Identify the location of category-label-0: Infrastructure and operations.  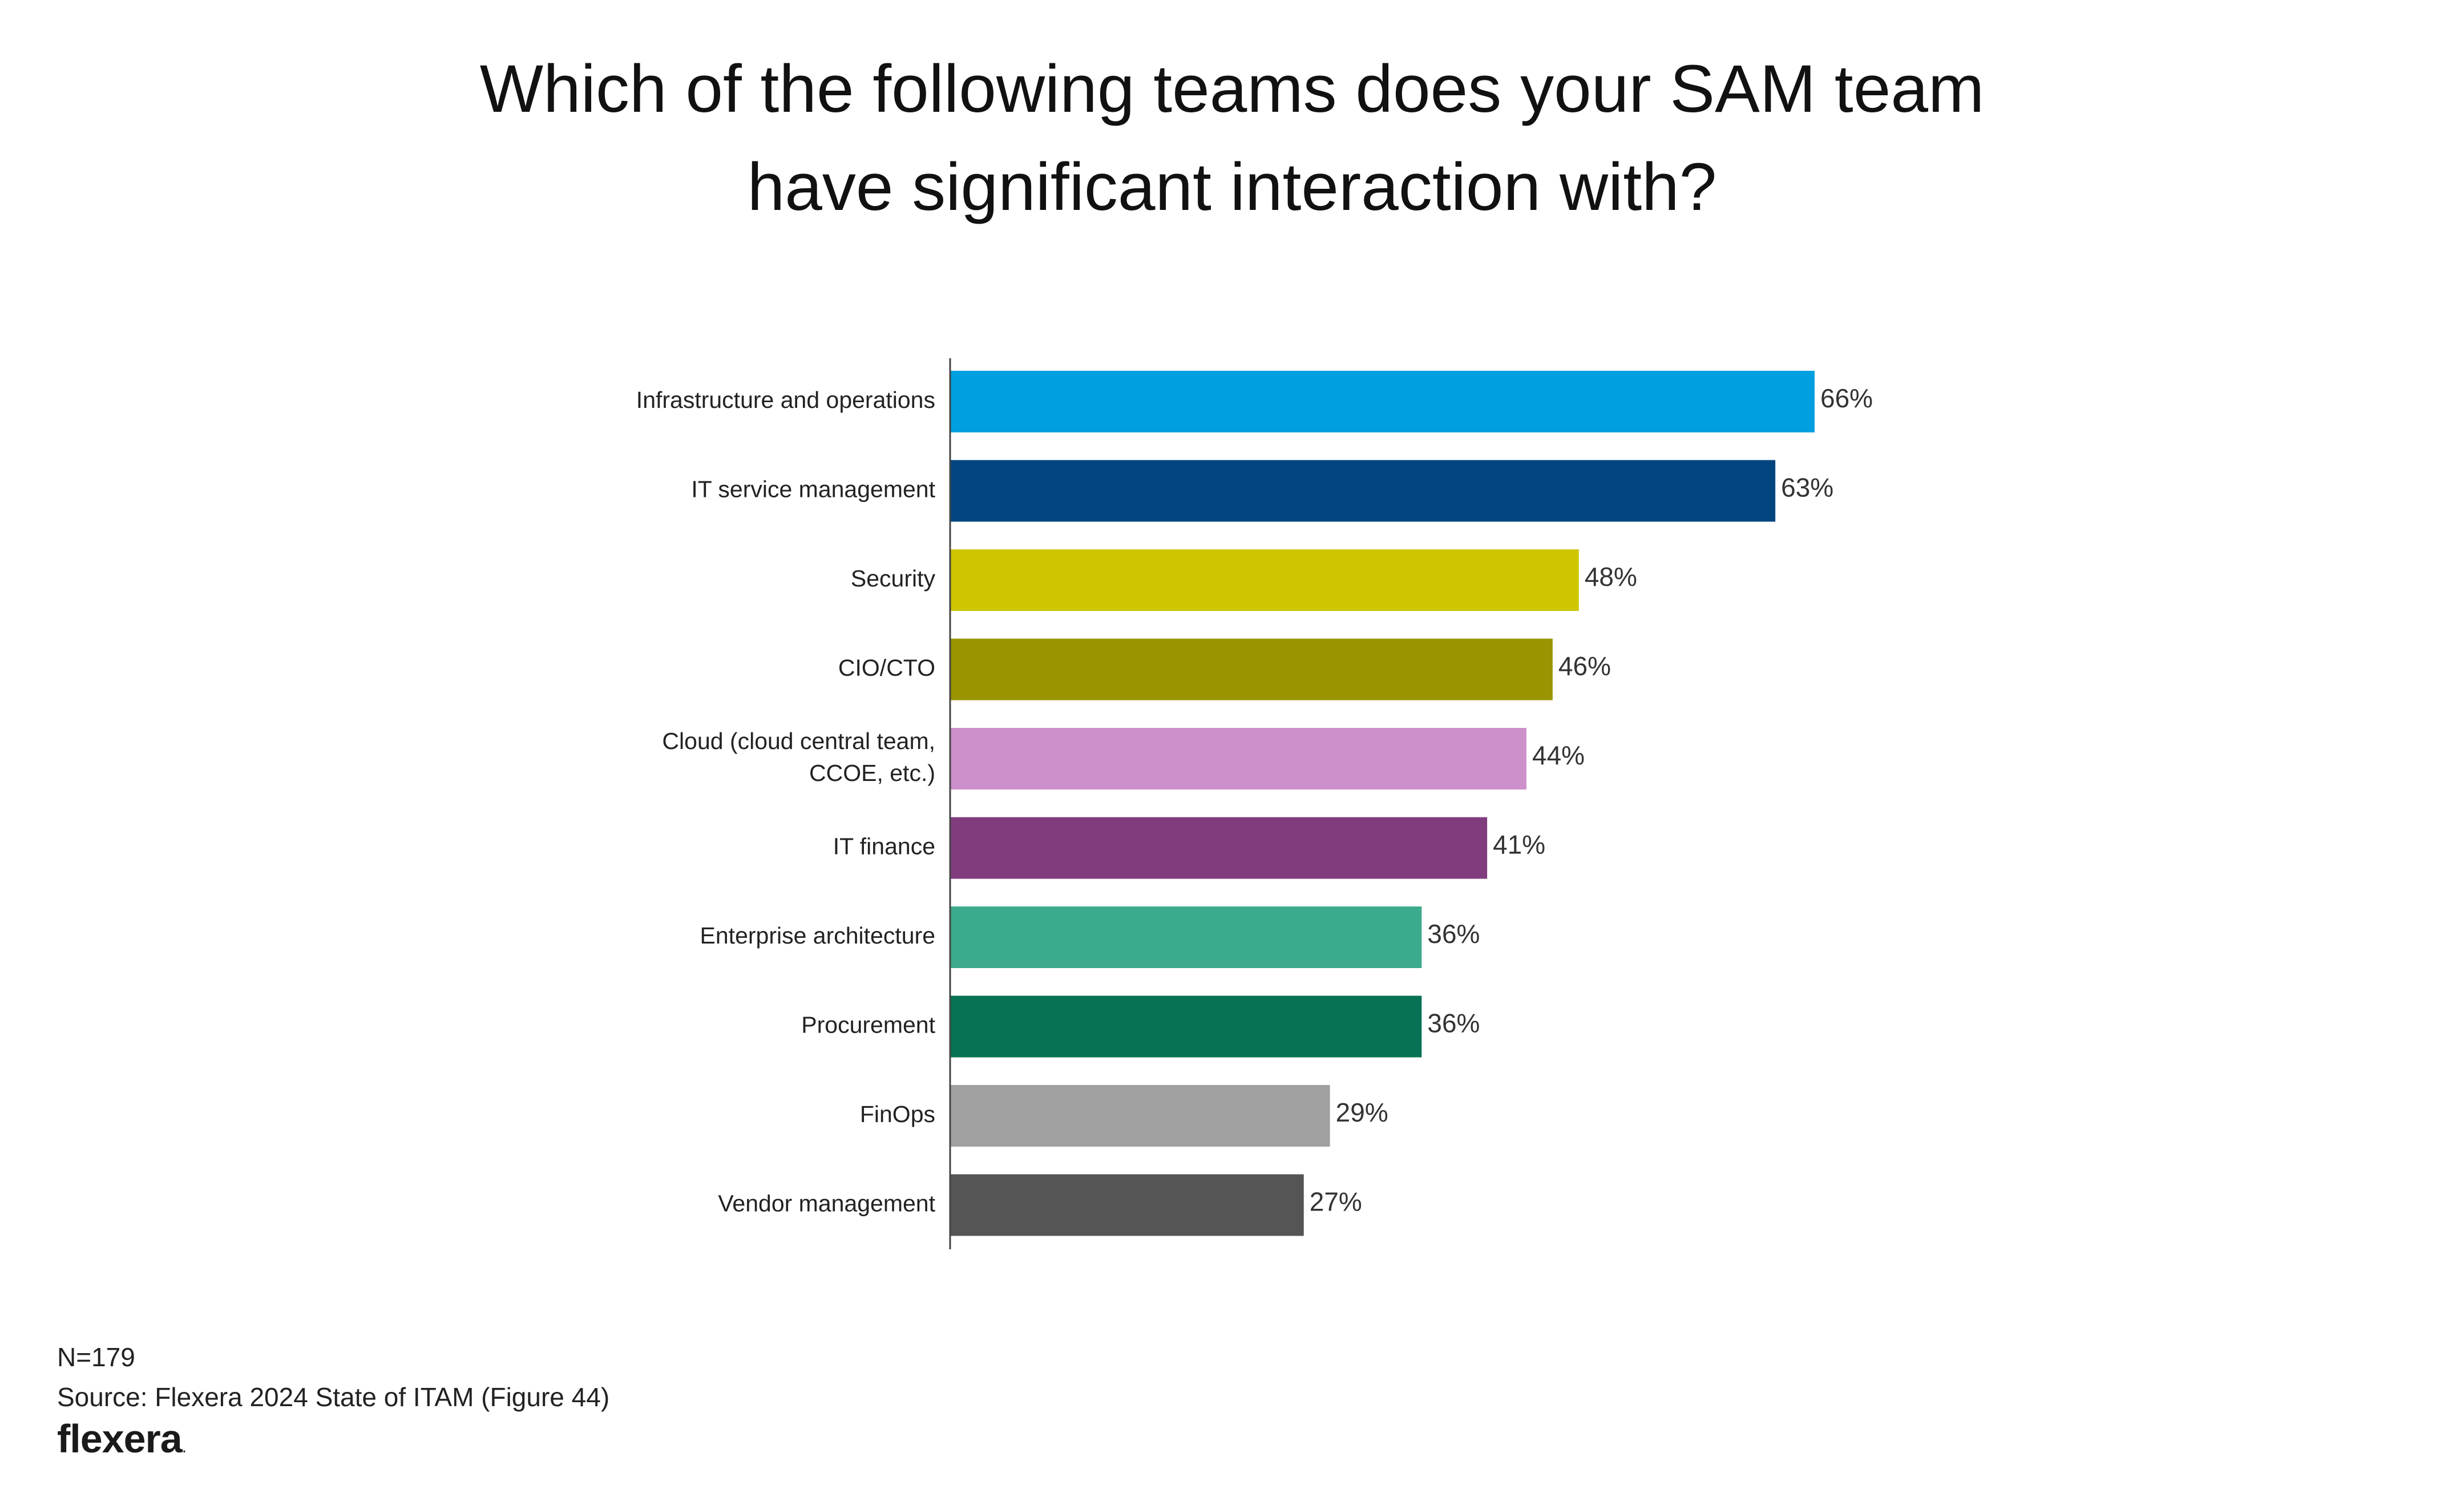
(785, 400).